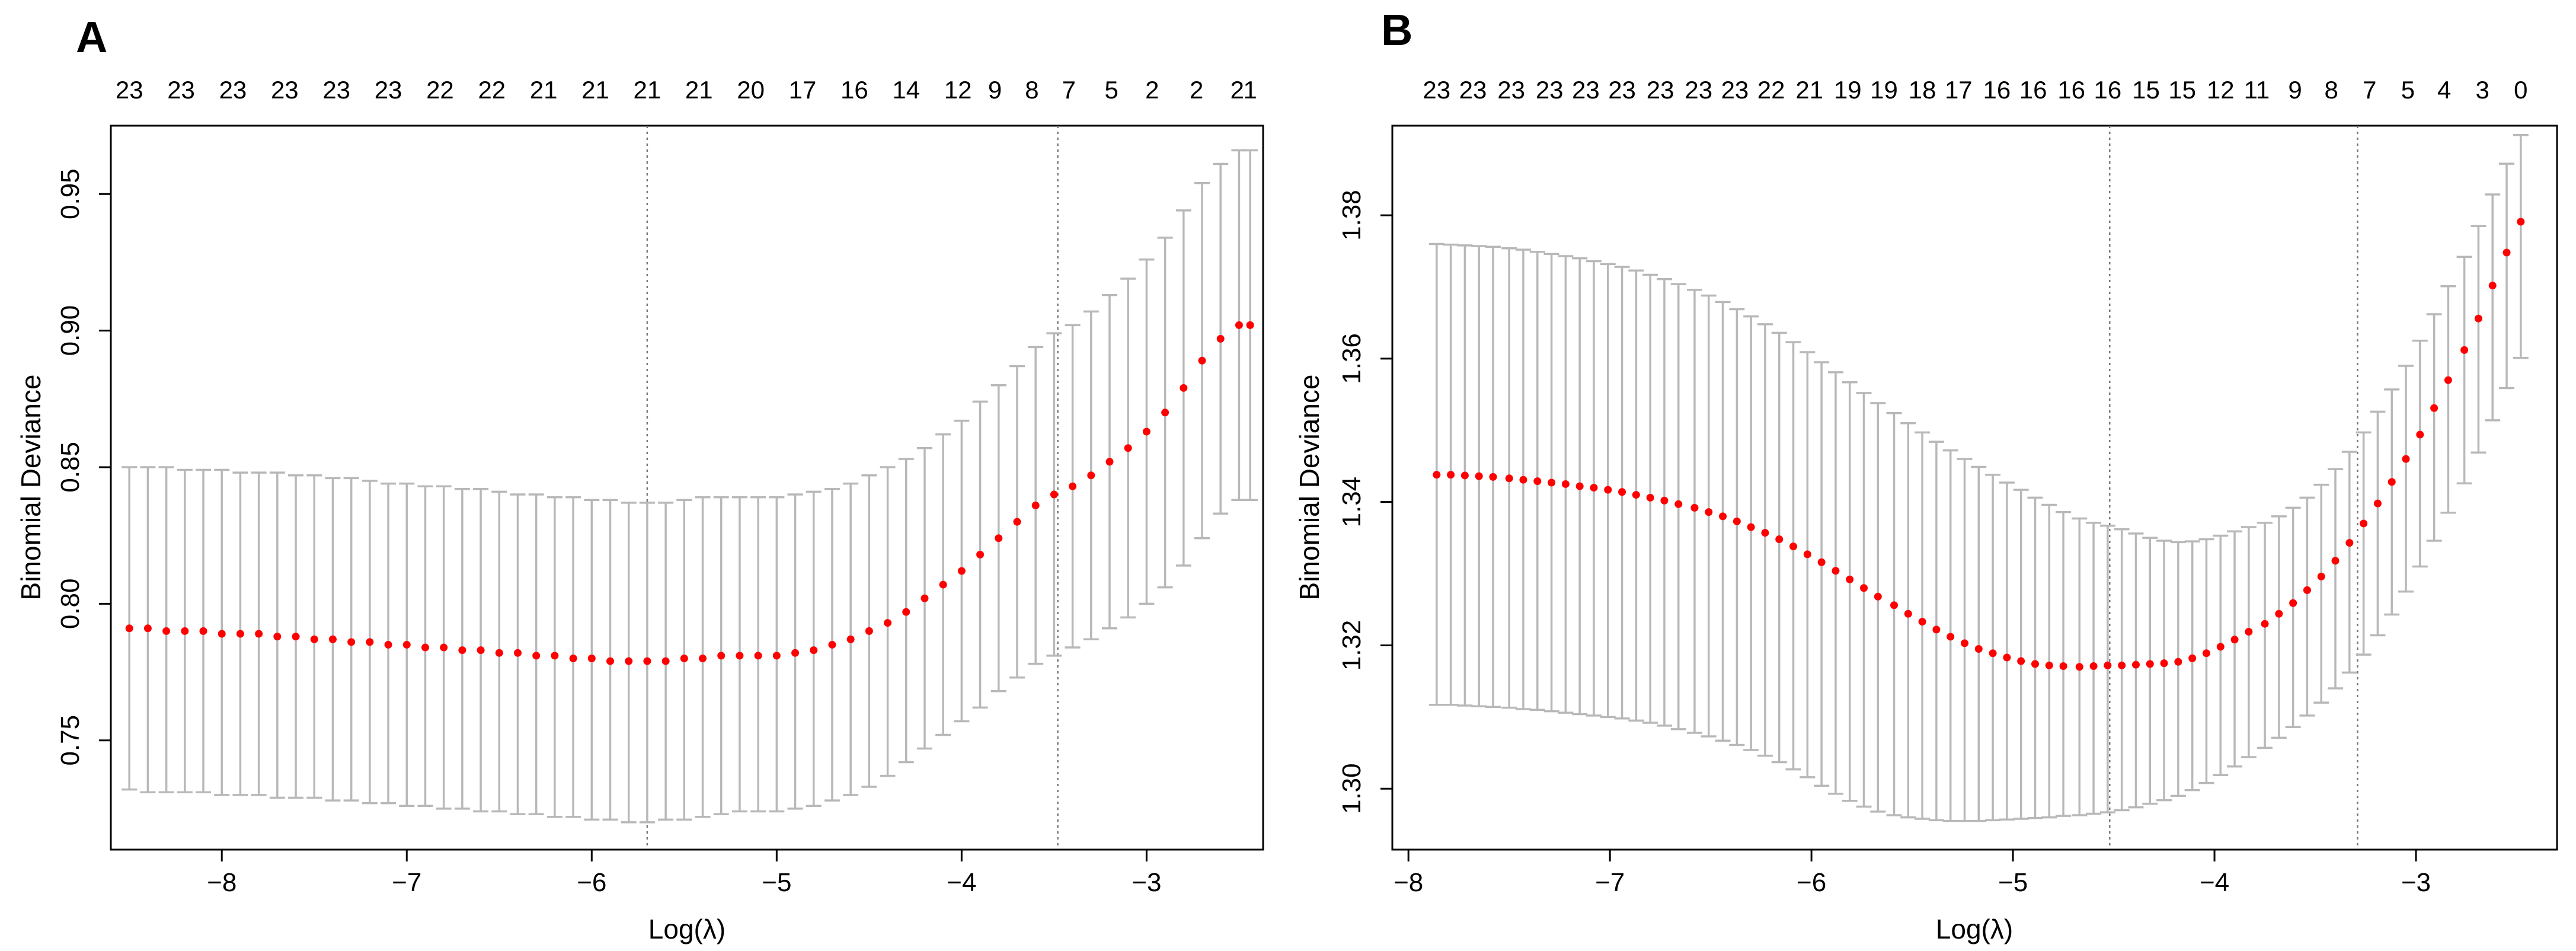 This screenshot has height=951, width=2576. Describe the element at coordinates (1351, 502) in the screenshot. I see `panel-b-y-tick-label: 1.34` at that location.